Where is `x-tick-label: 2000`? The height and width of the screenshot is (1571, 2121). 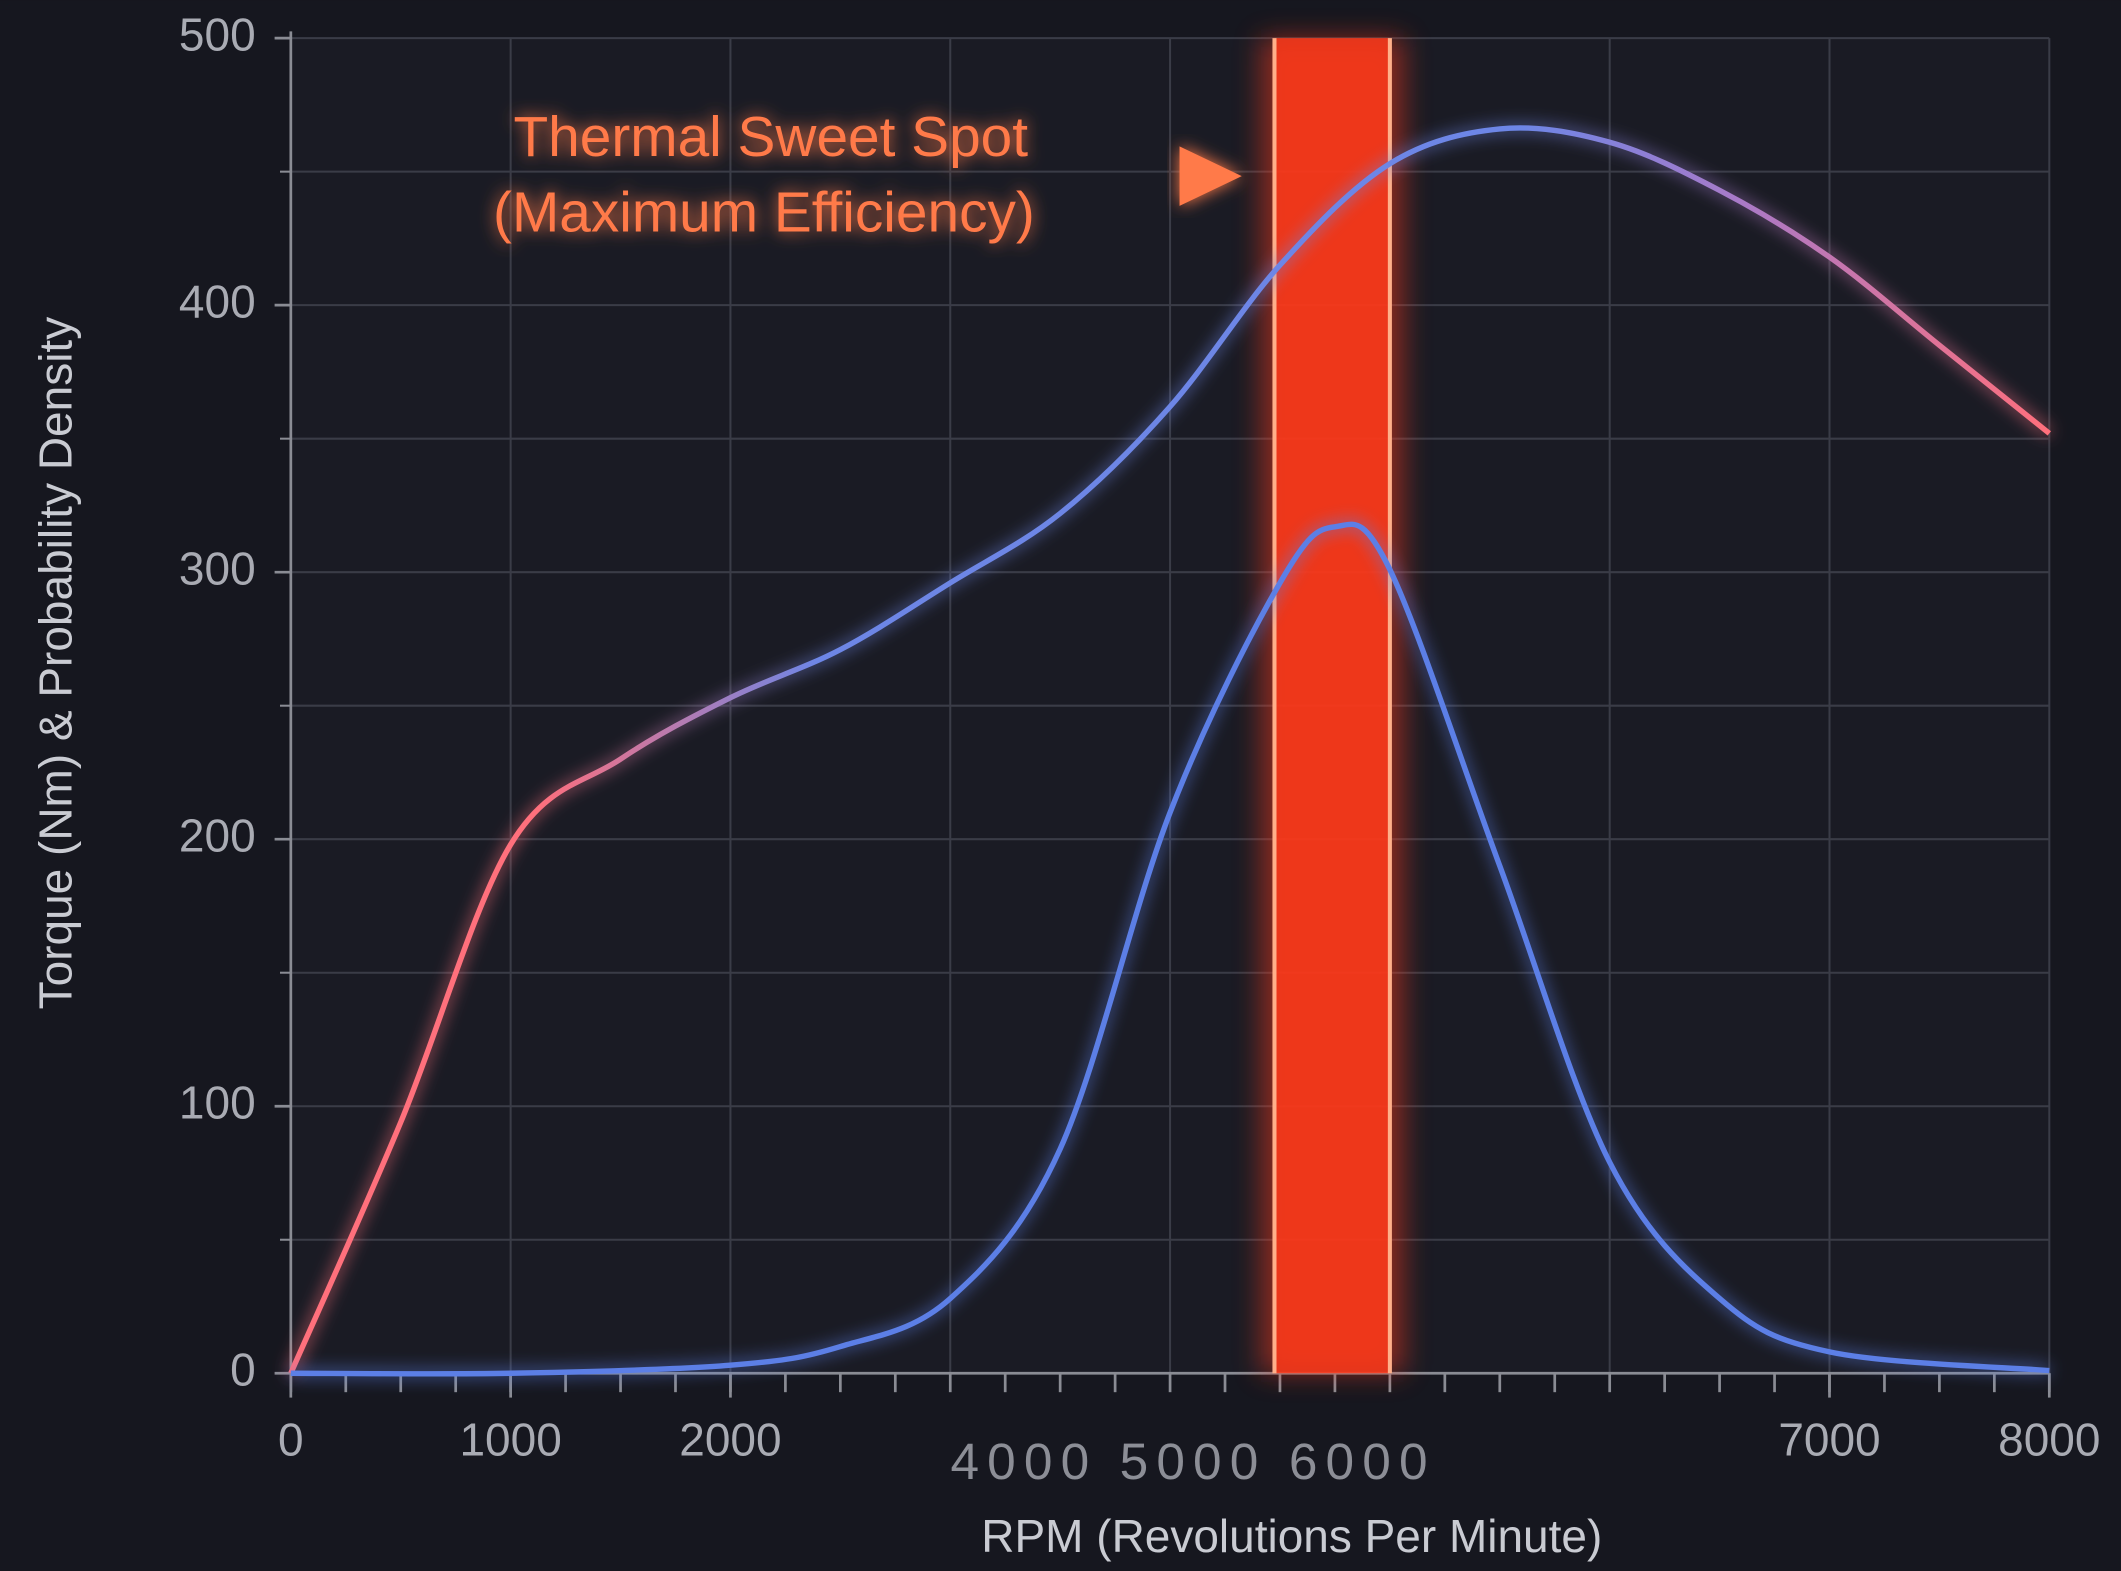 x-tick-label: 2000 is located at coordinates (730, 1440).